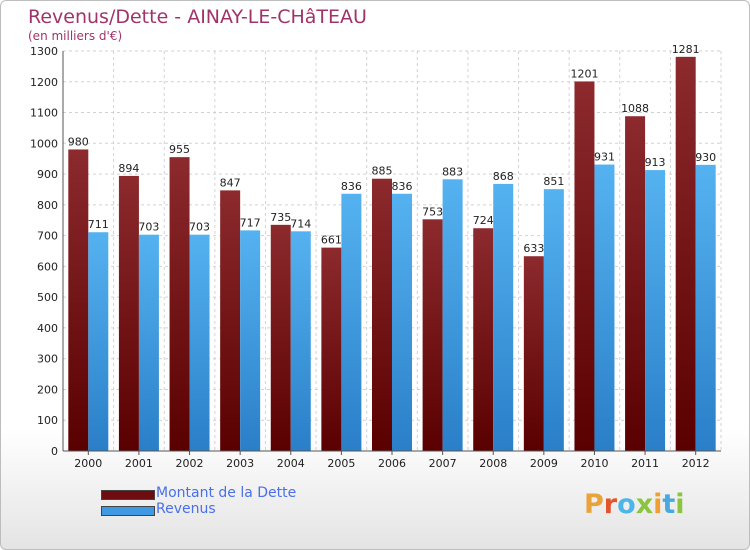 This screenshot has height=550, width=750. I want to click on proxiti-logo: Proxiti, so click(634, 504).